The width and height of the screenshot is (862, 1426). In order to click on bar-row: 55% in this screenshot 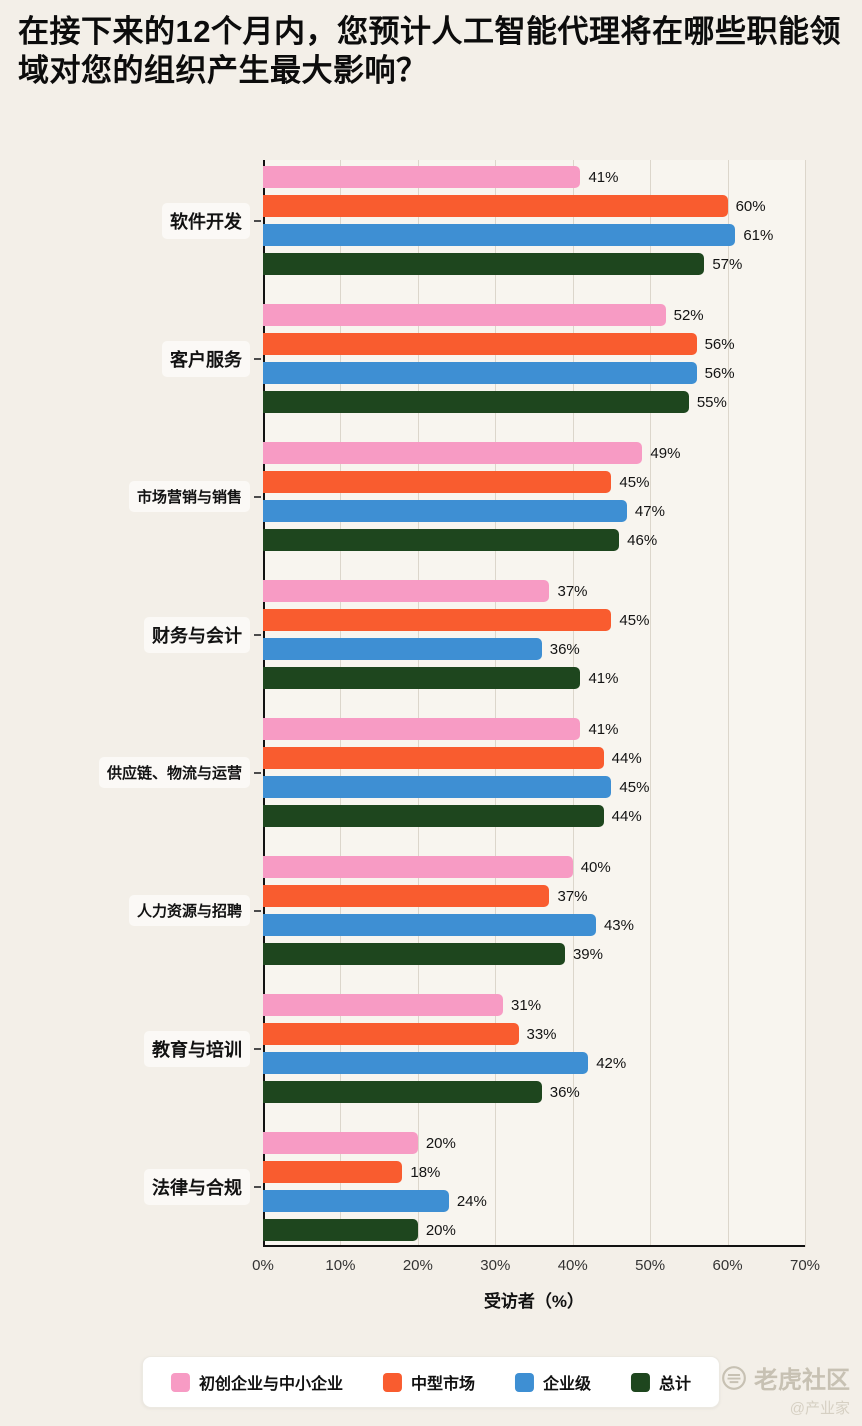, I will do `click(562, 402)`.